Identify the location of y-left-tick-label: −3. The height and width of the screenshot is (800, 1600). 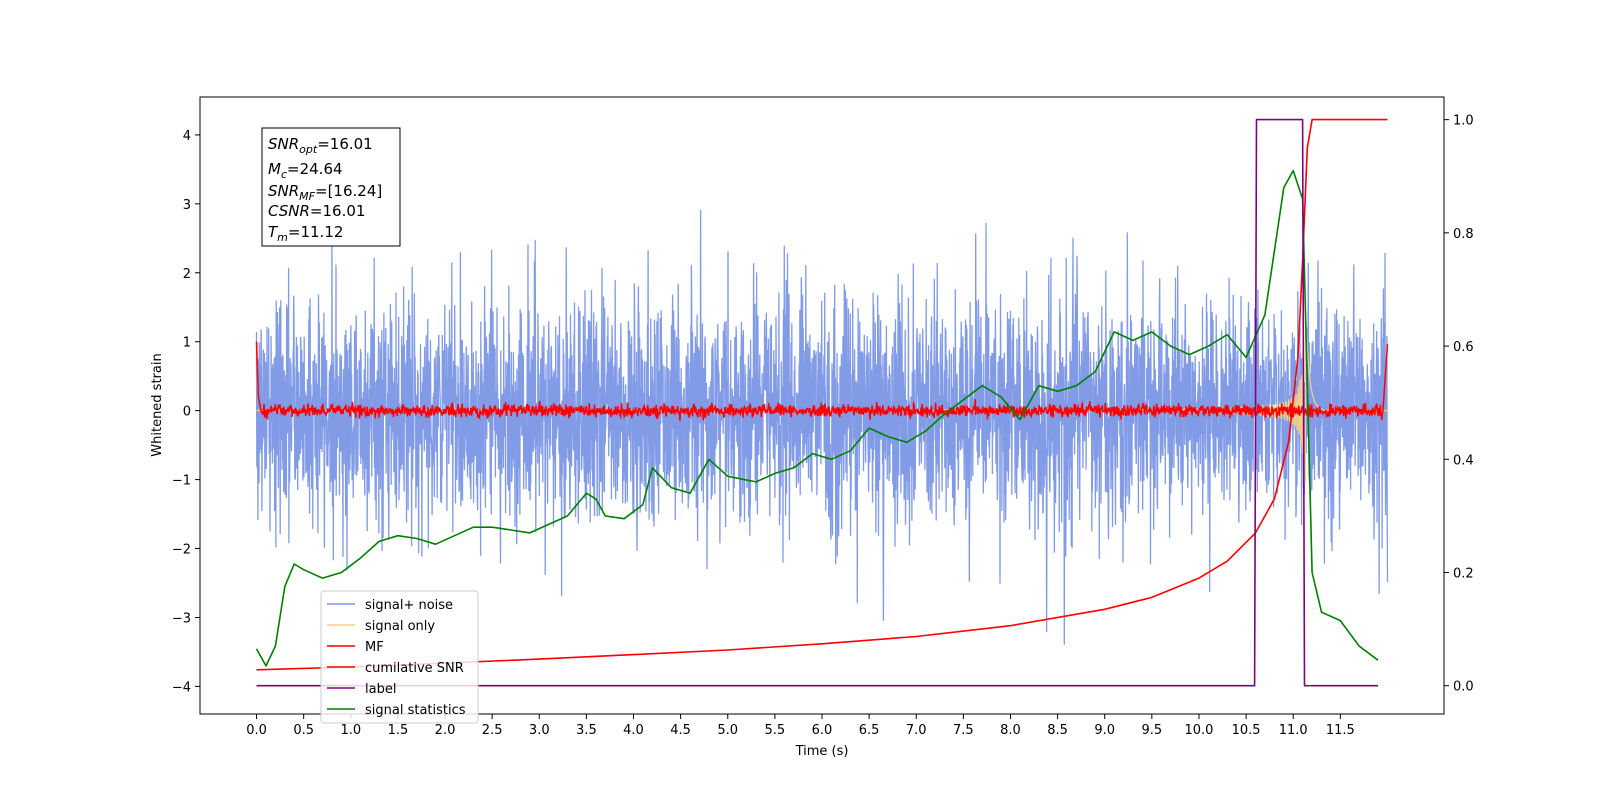
(181, 618).